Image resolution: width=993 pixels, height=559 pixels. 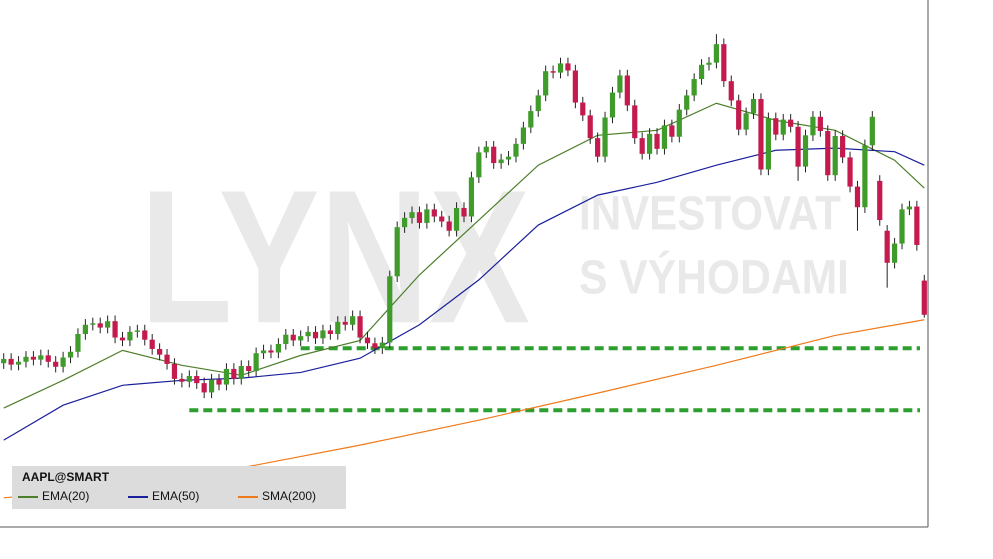 I want to click on watermark-text: S VÝHODAMI, so click(x=714, y=278).